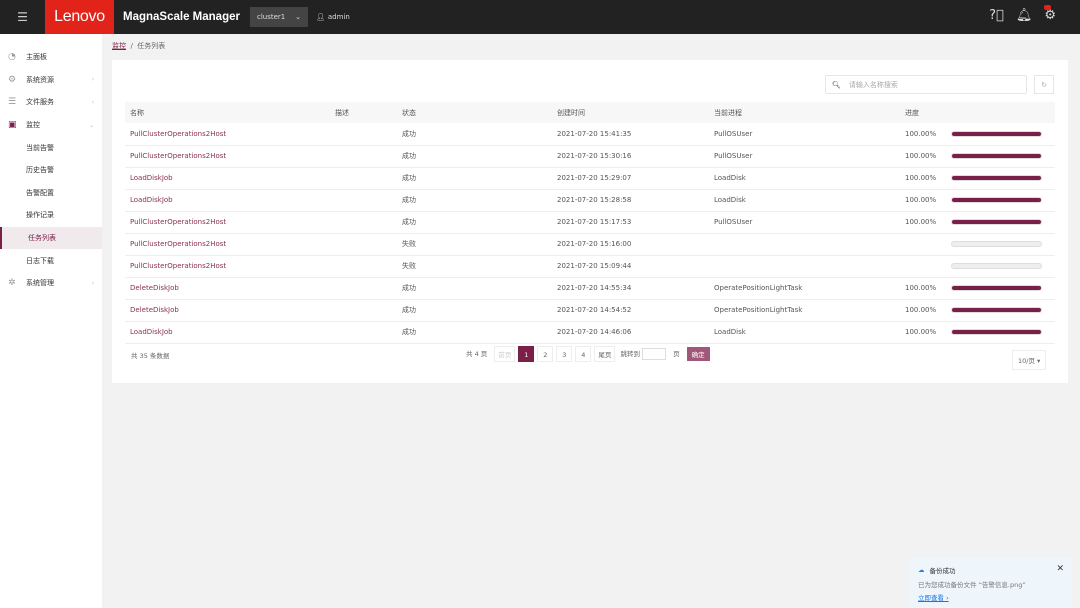 The image size is (1080, 608). What do you see at coordinates (227, 112) in the screenshot?
I see `col-name: 名称` at bounding box center [227, 112].